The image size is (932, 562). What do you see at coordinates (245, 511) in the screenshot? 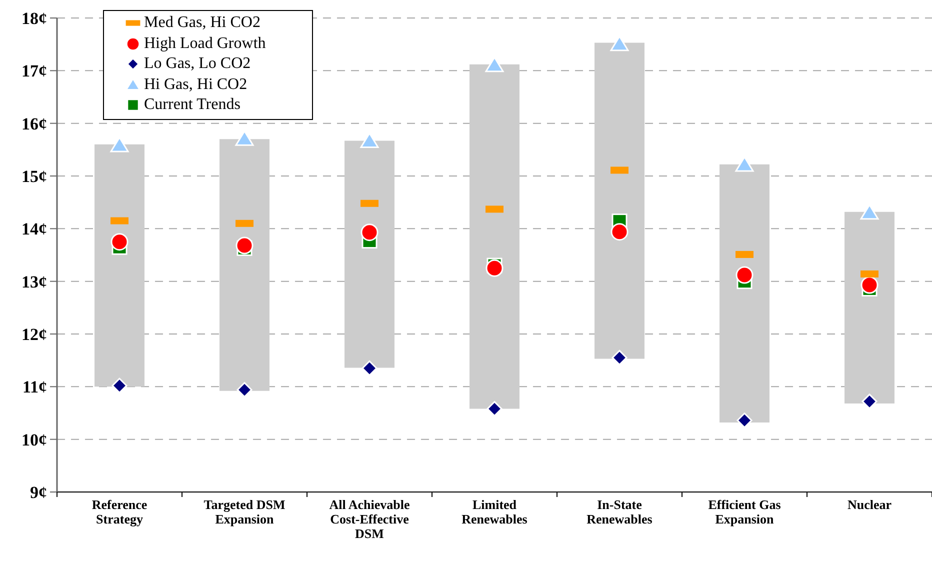
I see `x-tick-label: Targeted DSM Expansion` at bounding box center [245, 511].